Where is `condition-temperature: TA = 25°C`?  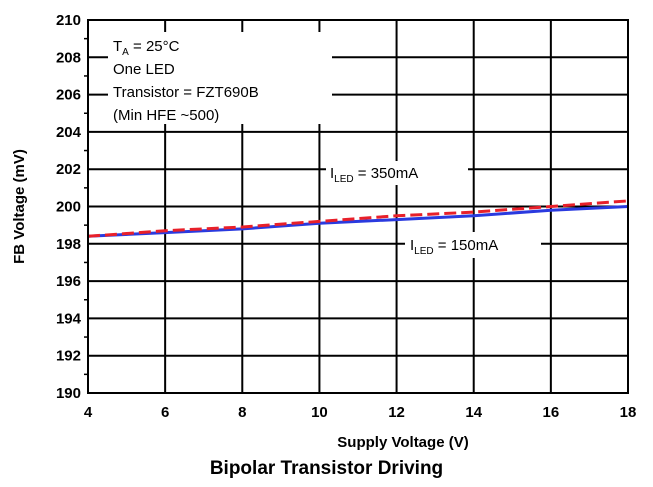
condition-temperature: TA = 25°C is located at coordinates (146, 48).